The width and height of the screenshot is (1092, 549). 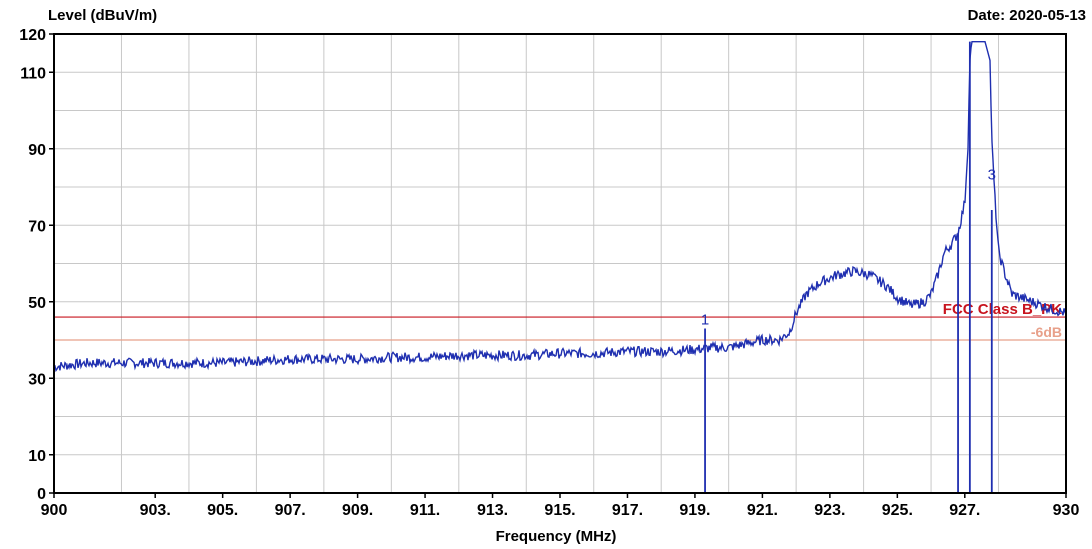 I want to click on marker-label: 3, so click(x=992, y=174).